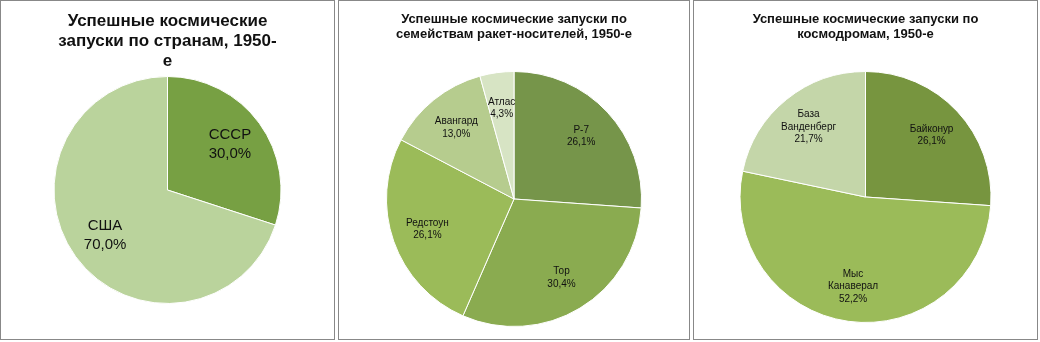  I want to click on data-label: 30,0%, so click(230, 153).